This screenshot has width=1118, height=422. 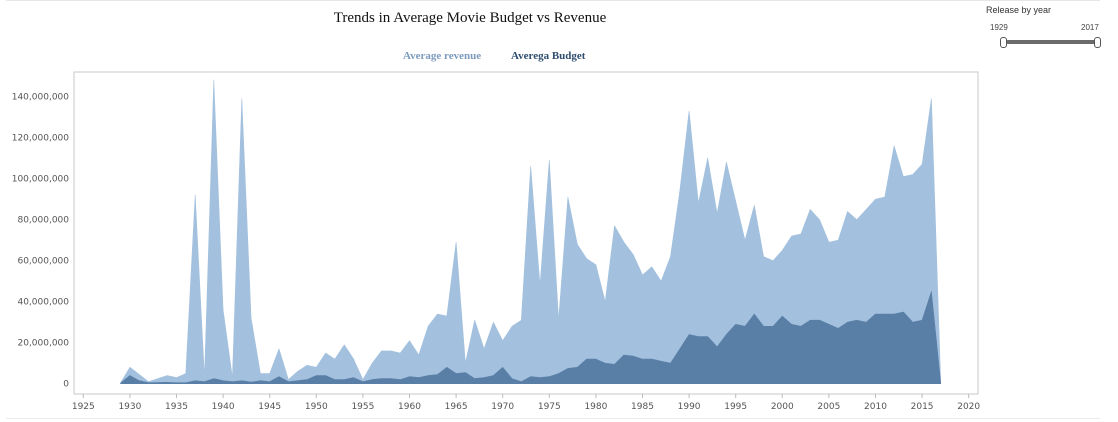 What do you see at coordinates (442, 56) in the screenshot?
I see `legend-item-average-revenue: Average revenue` at bounding box center [442, 56].